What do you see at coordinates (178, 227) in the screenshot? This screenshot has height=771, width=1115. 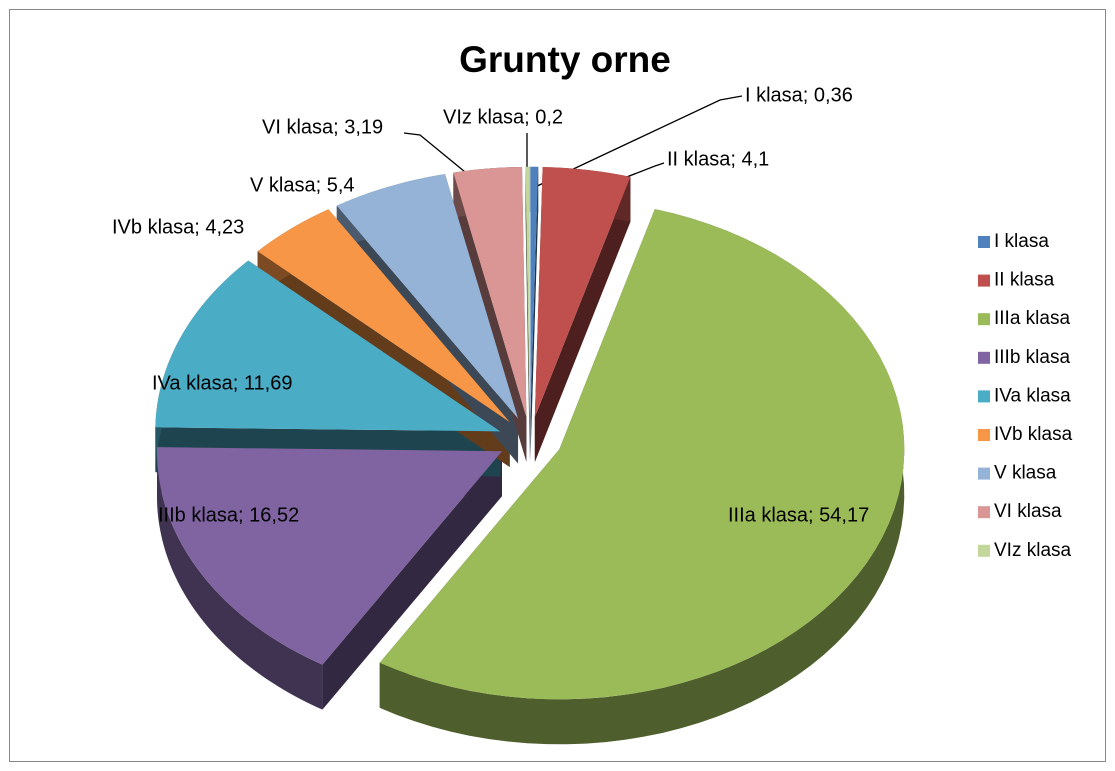 I see `data-label: IVb klasa; 4,23` at bounding box center [178, 227].